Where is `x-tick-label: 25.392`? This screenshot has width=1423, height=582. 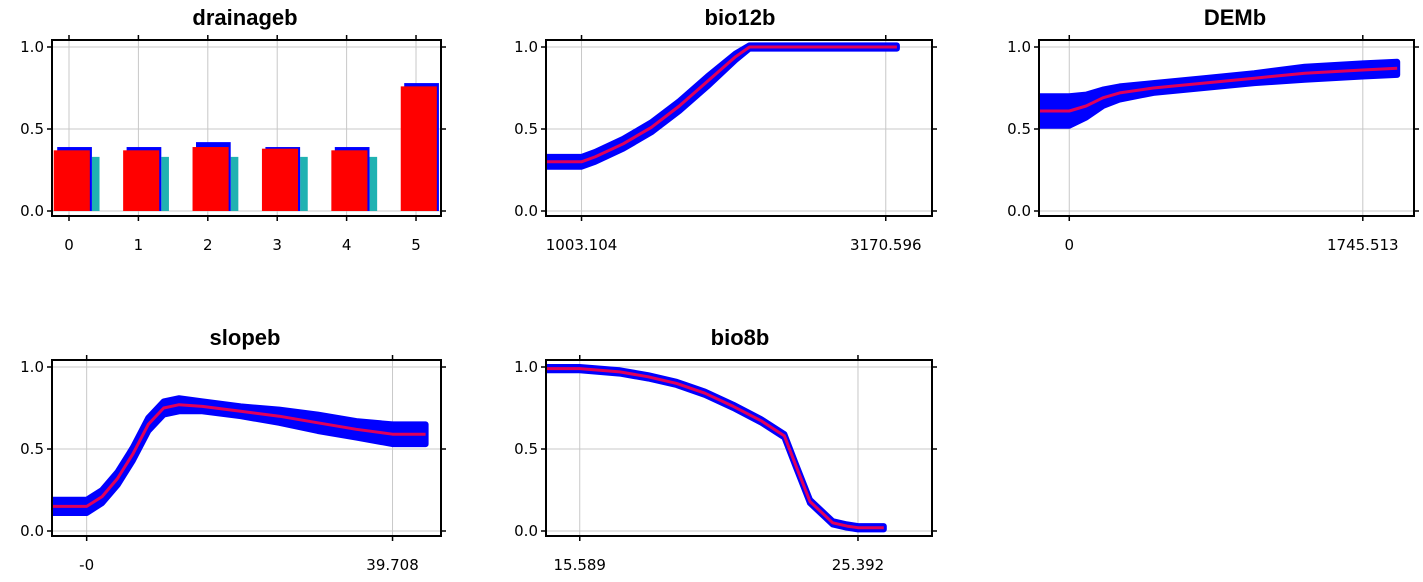 x-tick-label: 25.392 is located at coordinates (858, 565).